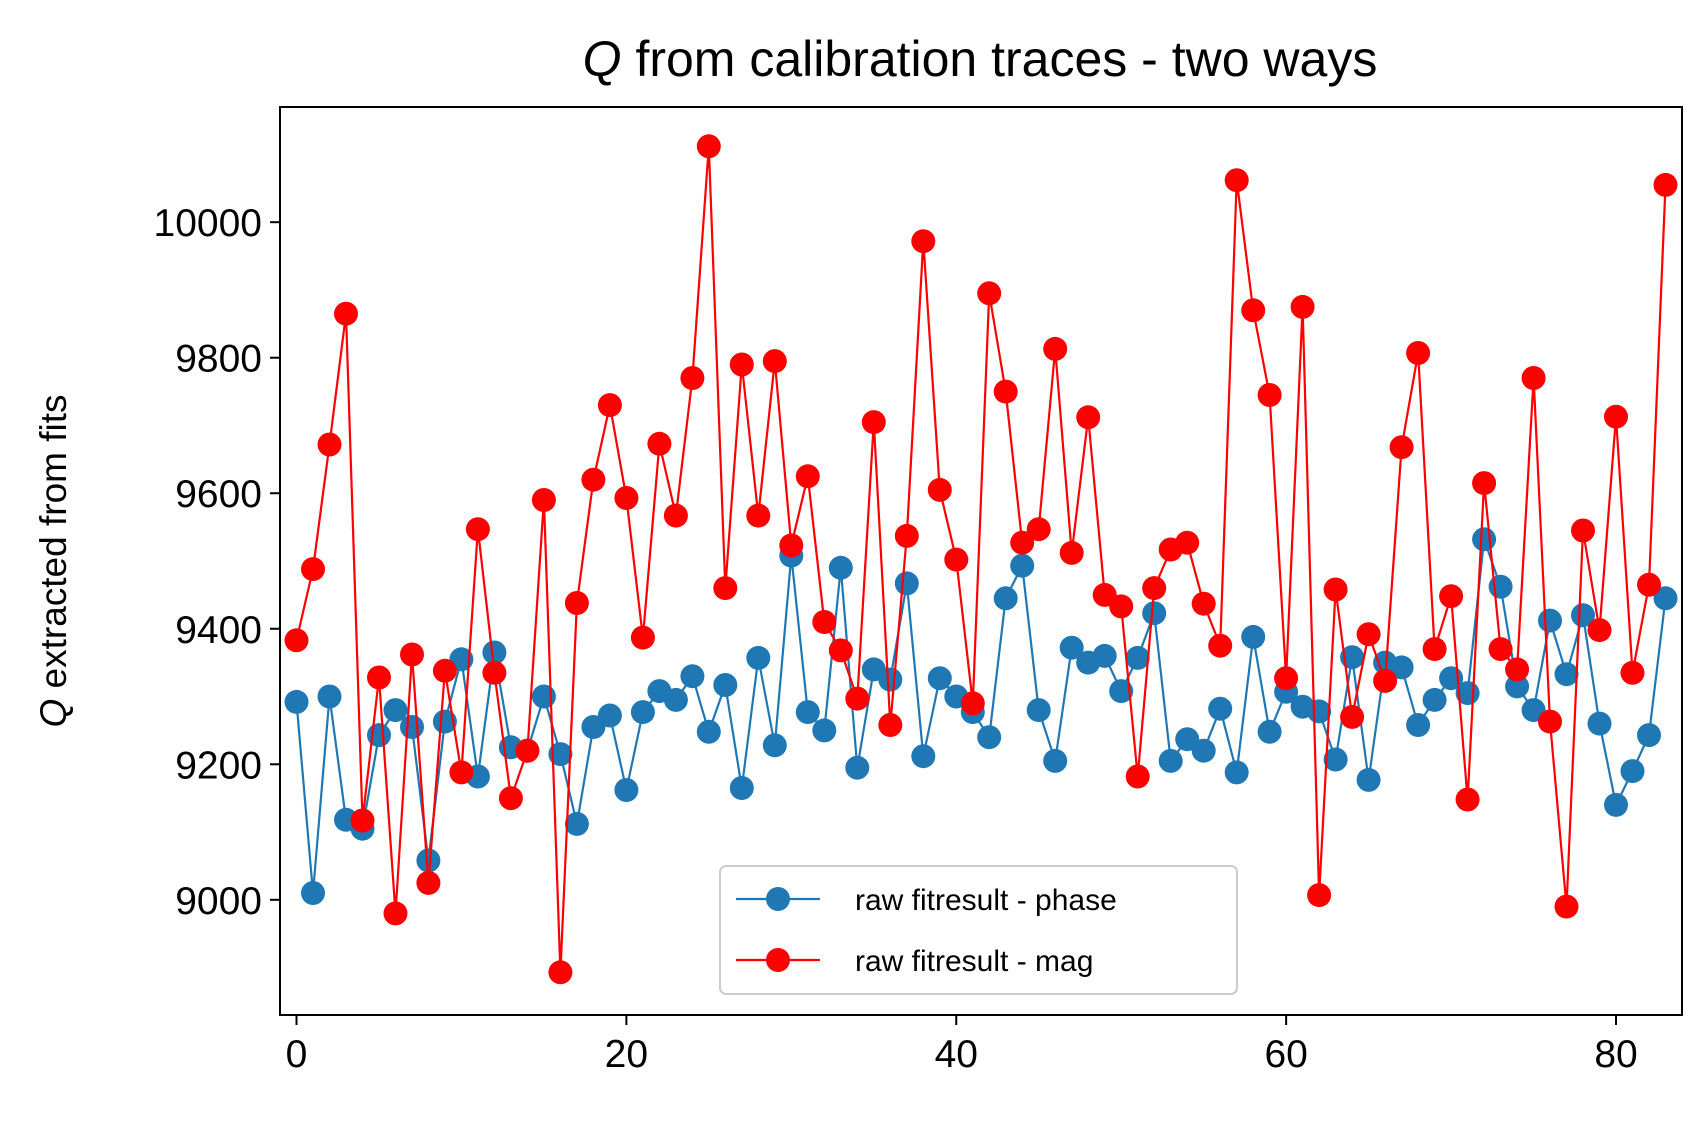 The image size is (1705, 1121). I want to click on y-tick-label: 9400, so click(218, 630).